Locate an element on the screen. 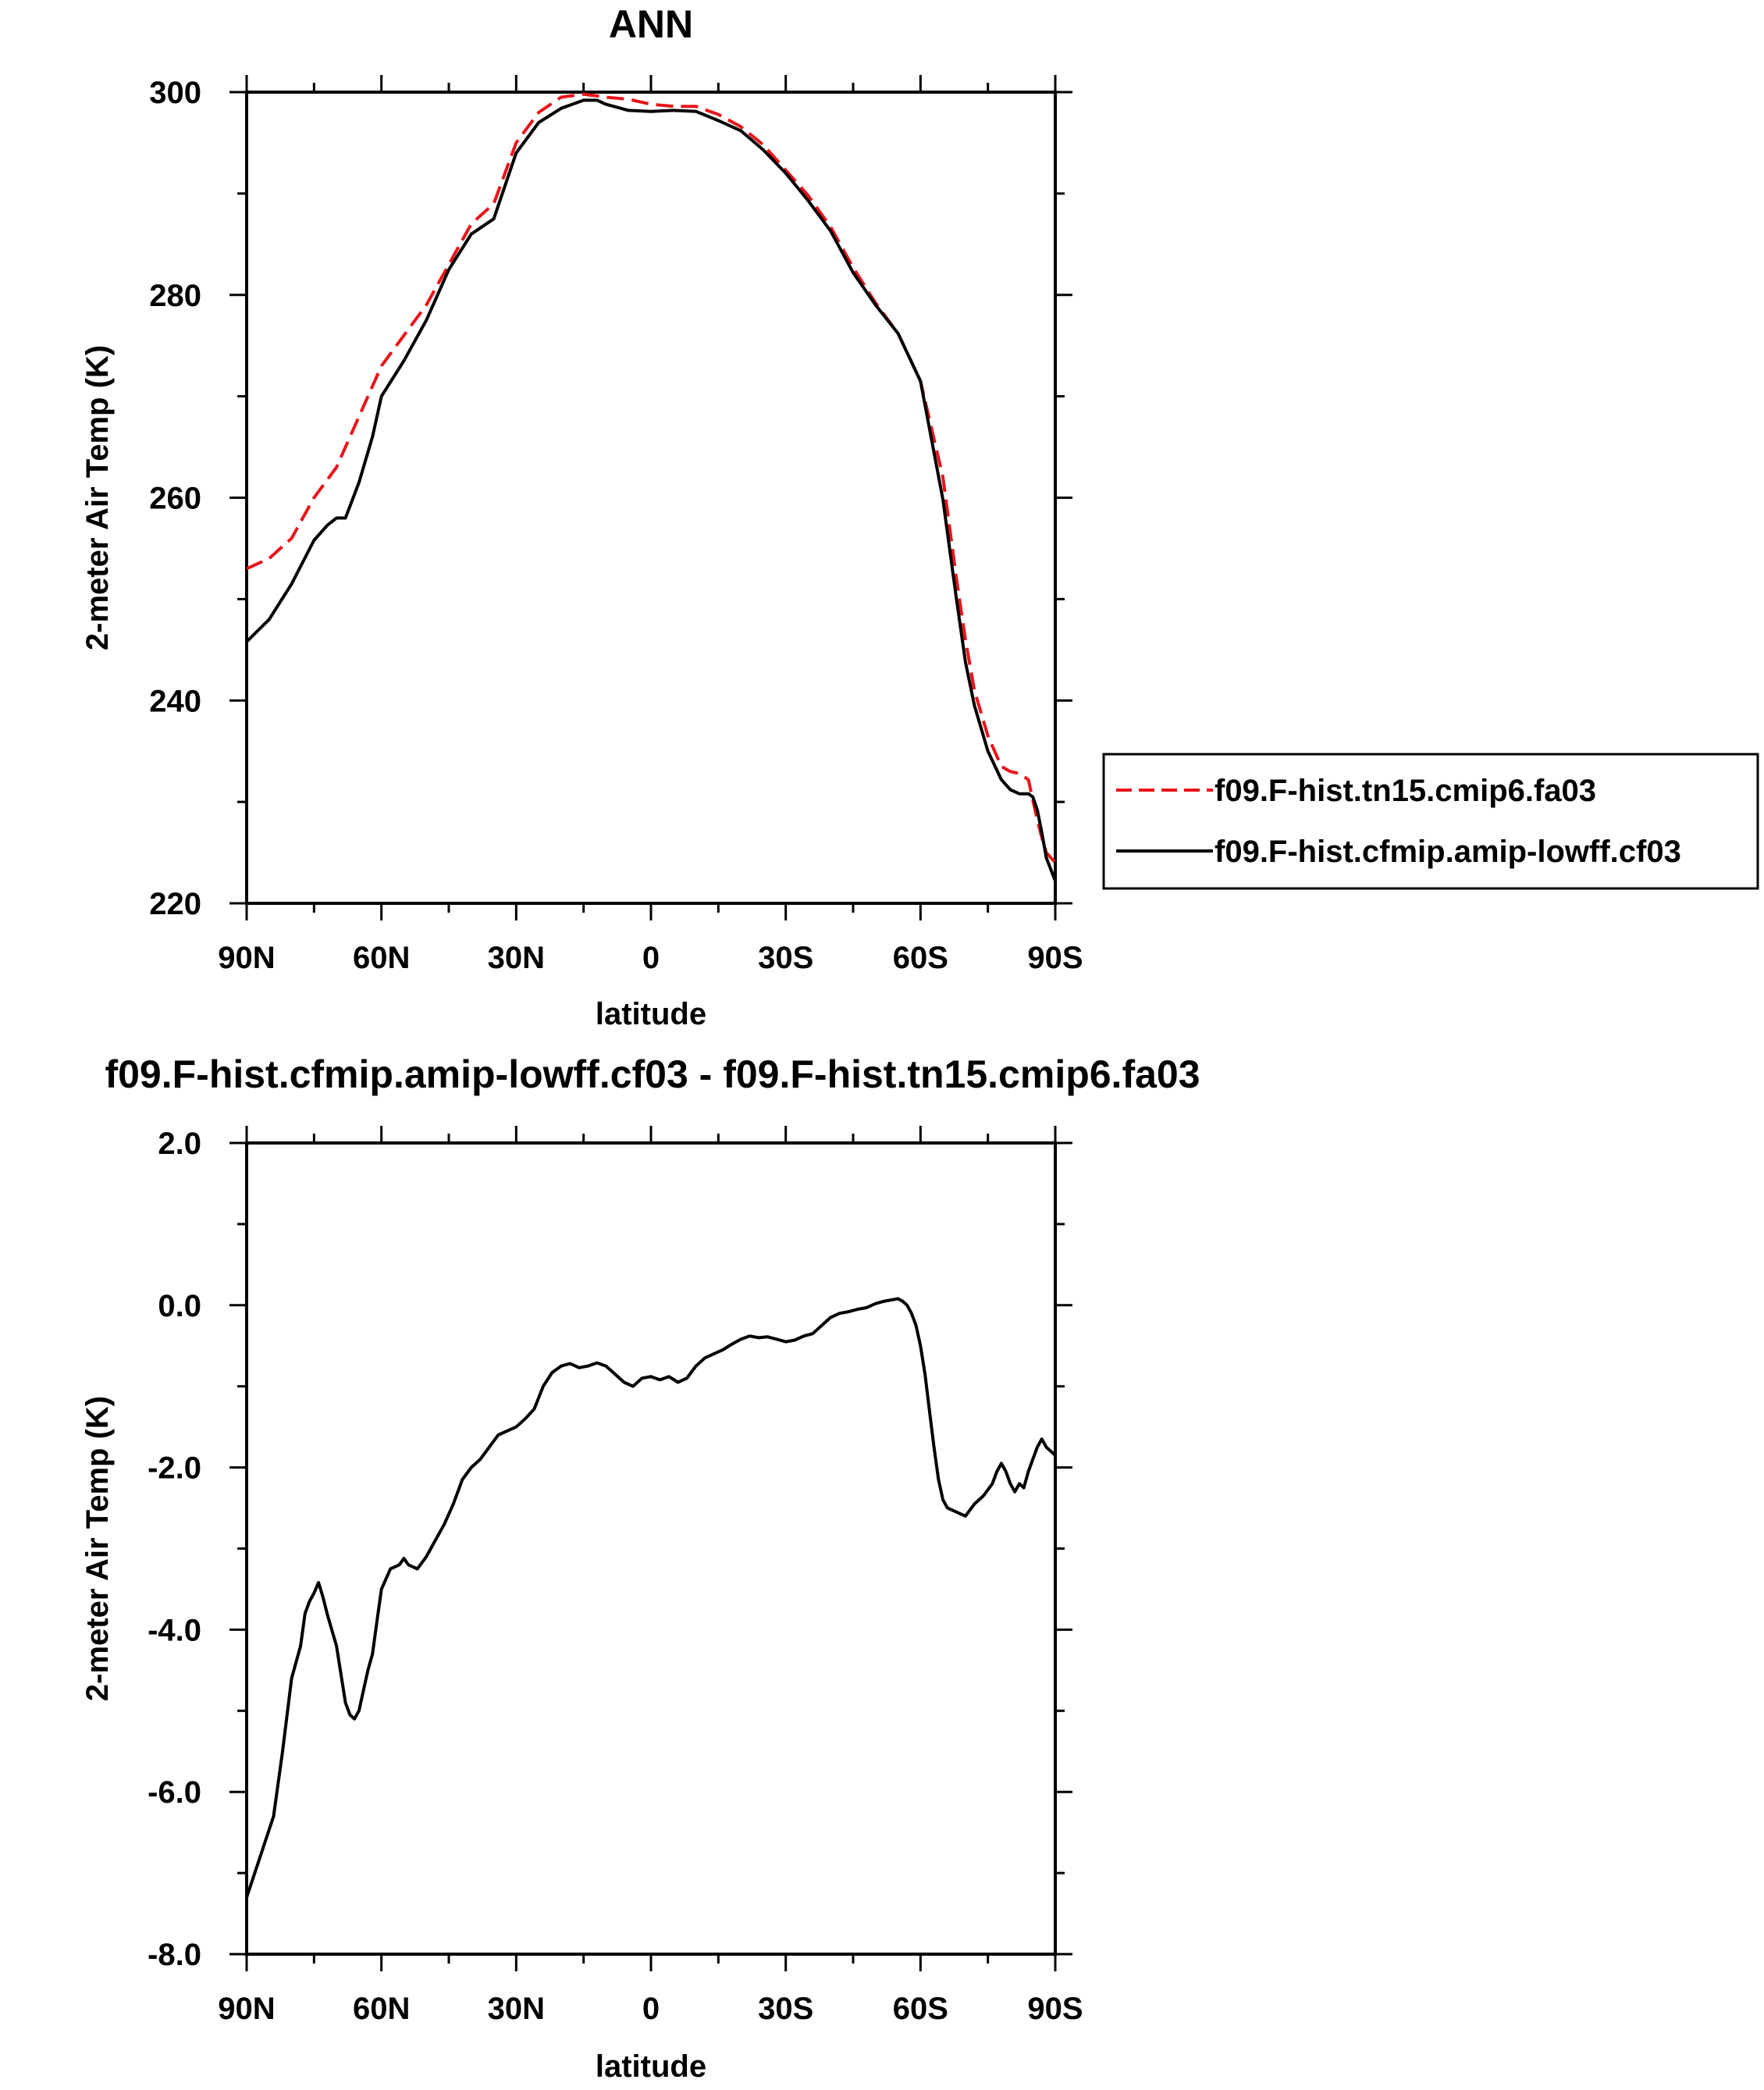 The height and width of the screenshot is (2090, 1764). chart1-x-tick-label: 60S is located at coordinates (920, 958).